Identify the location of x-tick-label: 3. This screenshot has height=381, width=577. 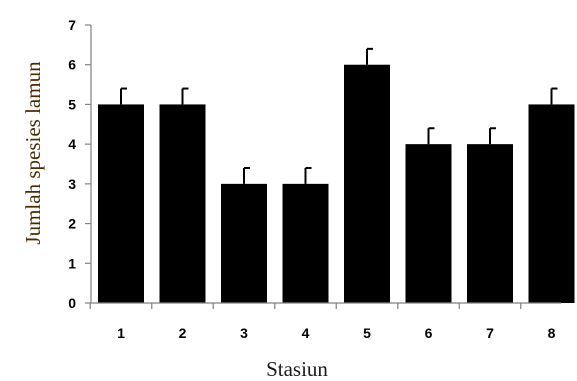
(244, 333).